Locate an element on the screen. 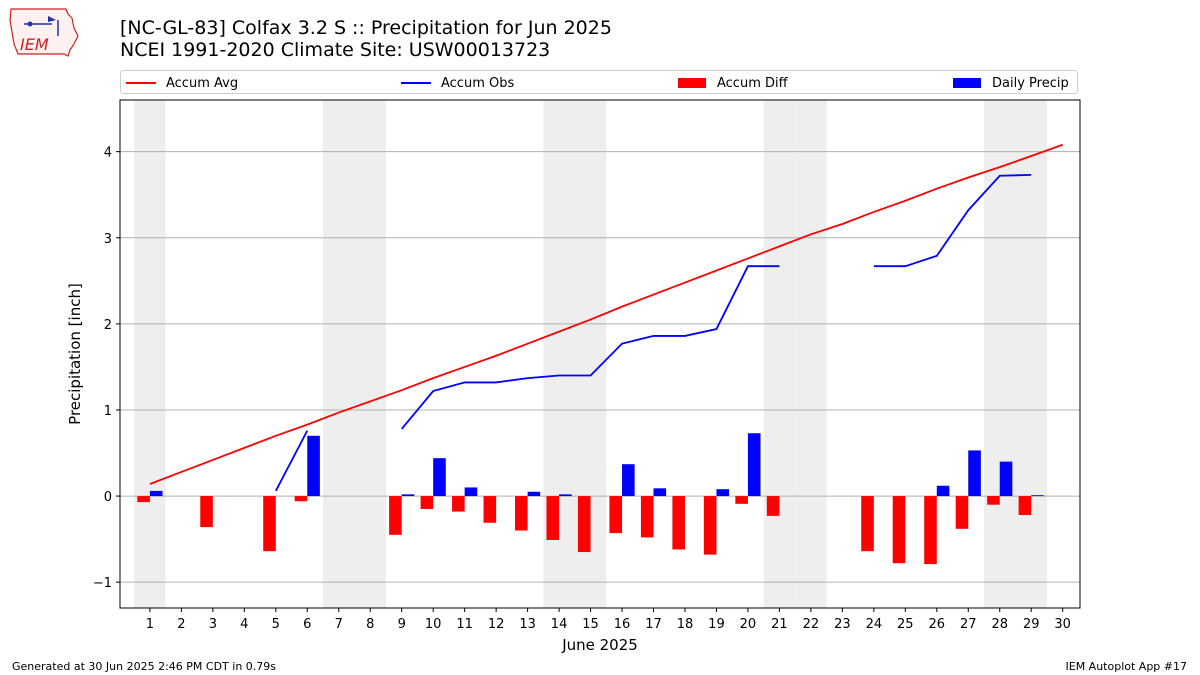 The image size is (1200, 675). x-tick-label-23: 23 is located at coordinates (842, 624).